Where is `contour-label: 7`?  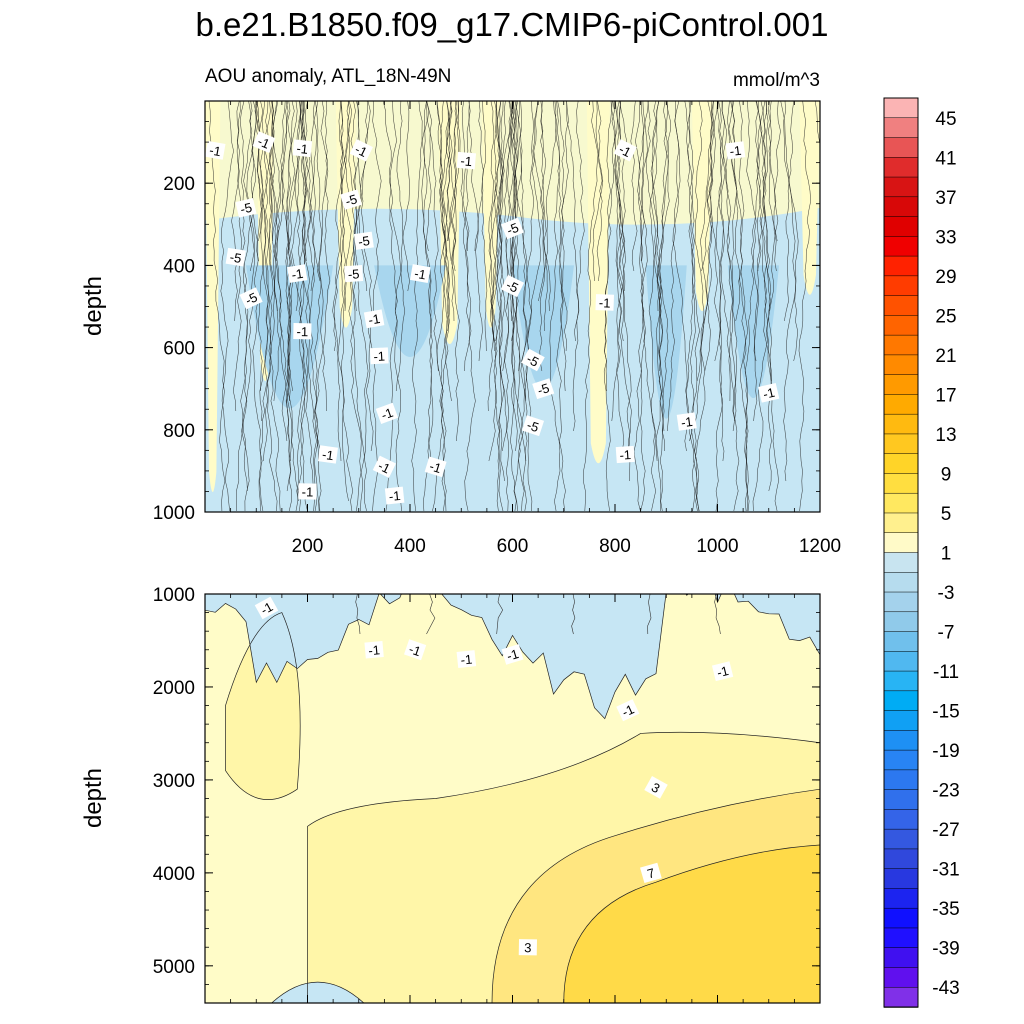 contour-label: 7 is located at coordinates (651, 873).